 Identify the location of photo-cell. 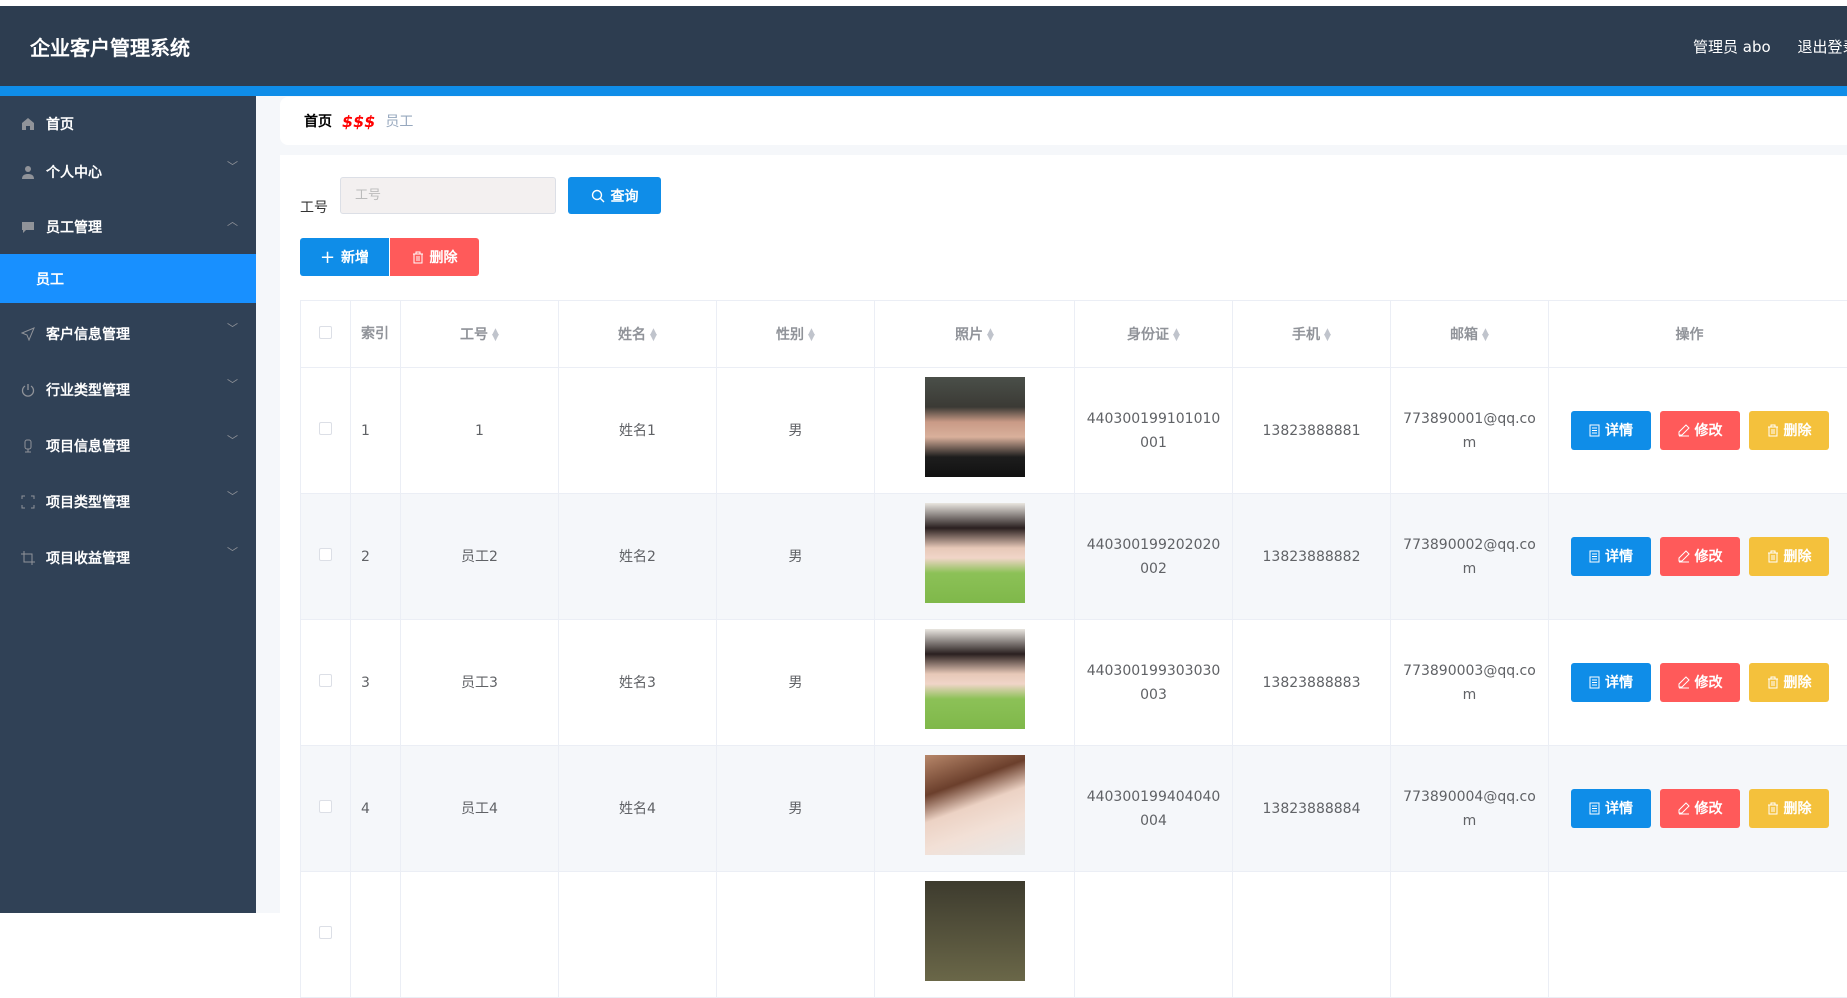
(975, 809).